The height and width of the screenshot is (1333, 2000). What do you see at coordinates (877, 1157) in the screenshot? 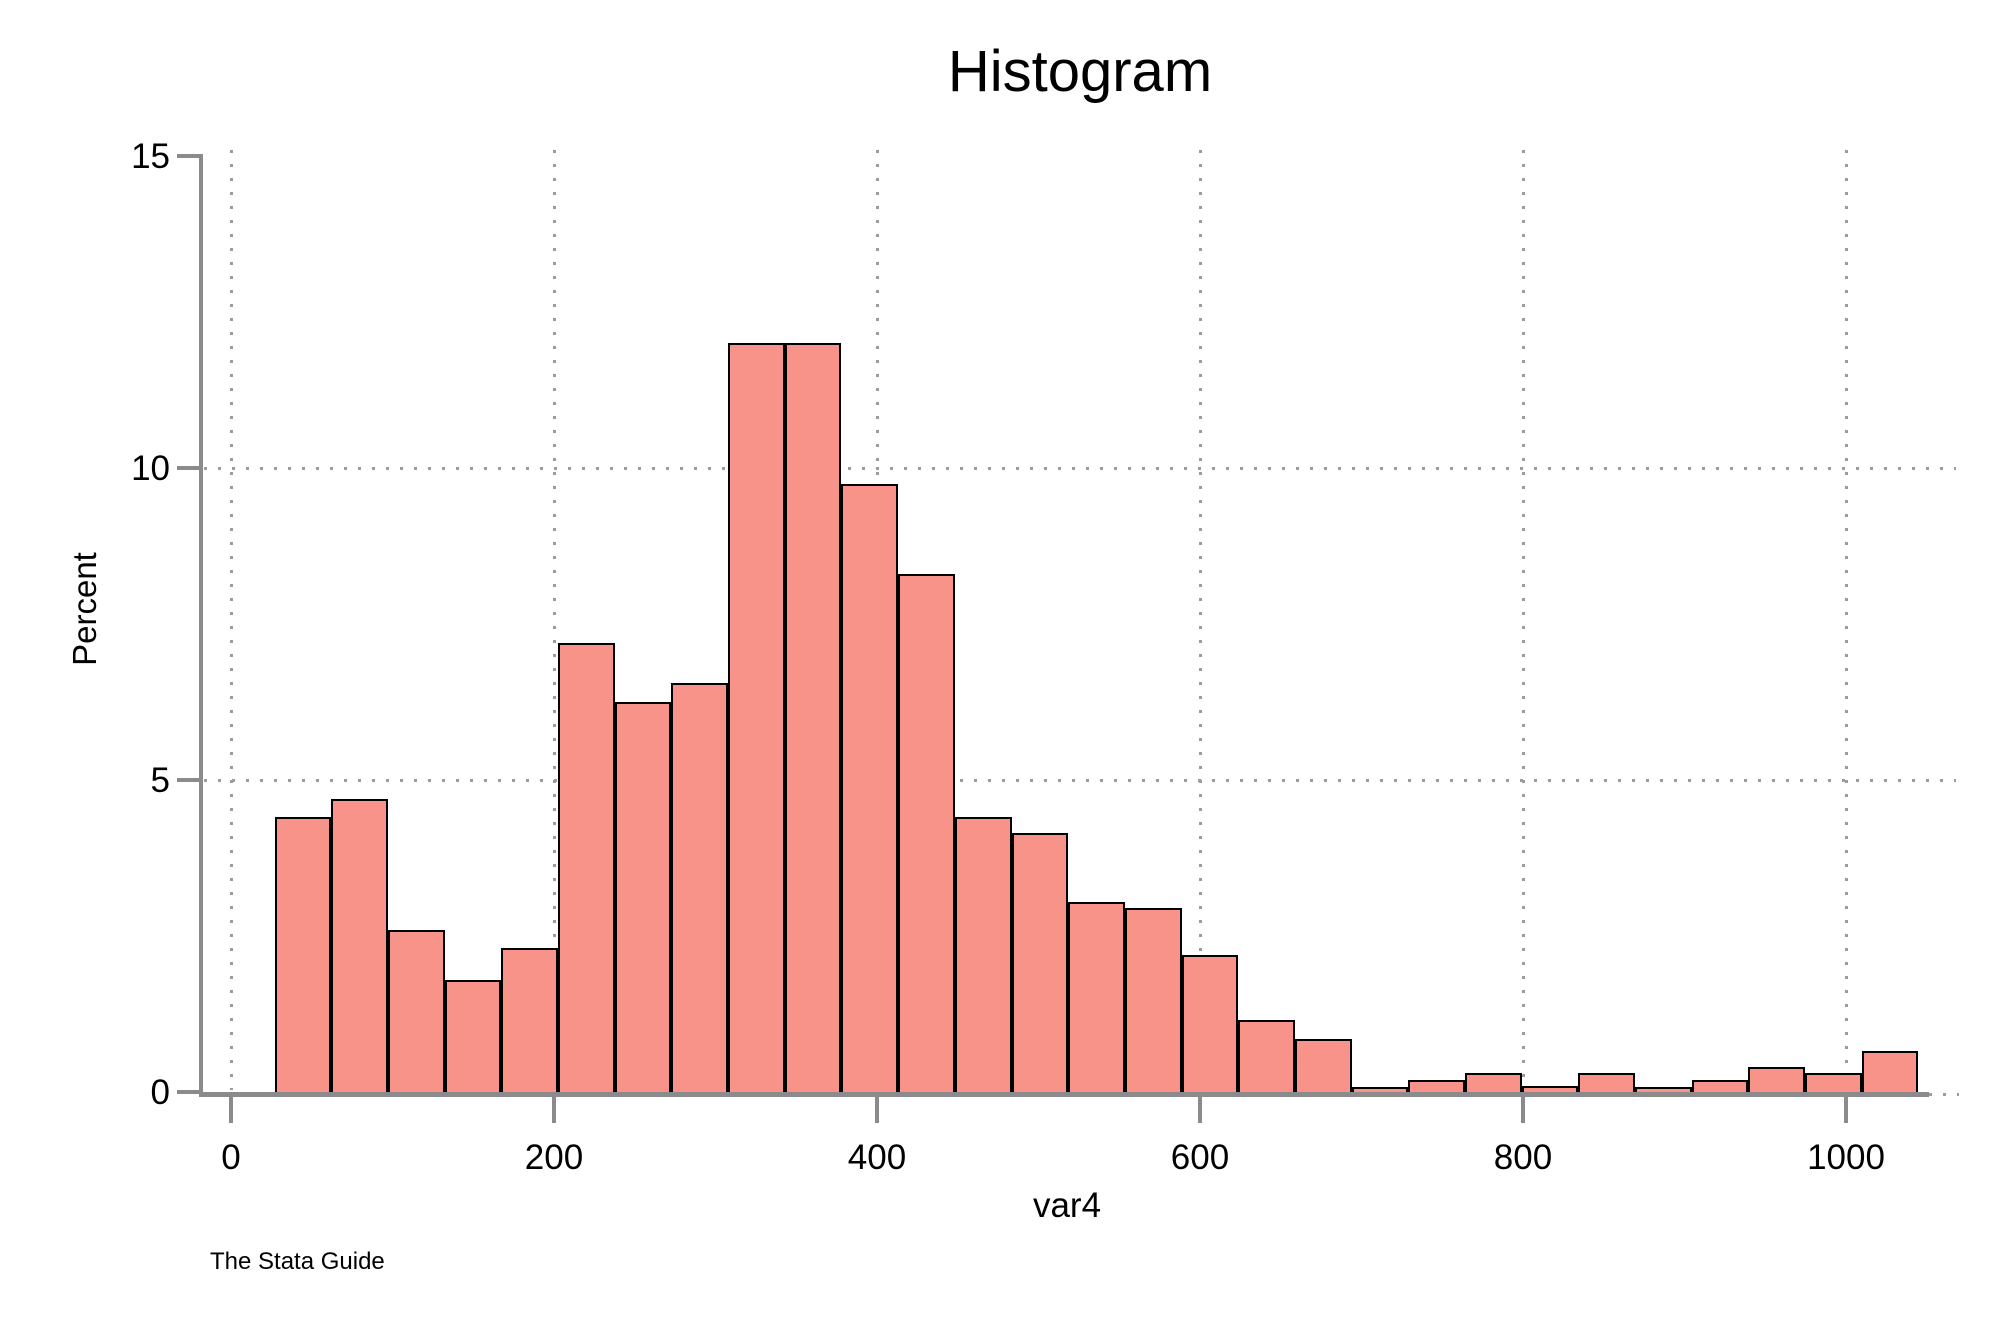
I see `x-tick-label: 400` at bounding box center [877, 1157].